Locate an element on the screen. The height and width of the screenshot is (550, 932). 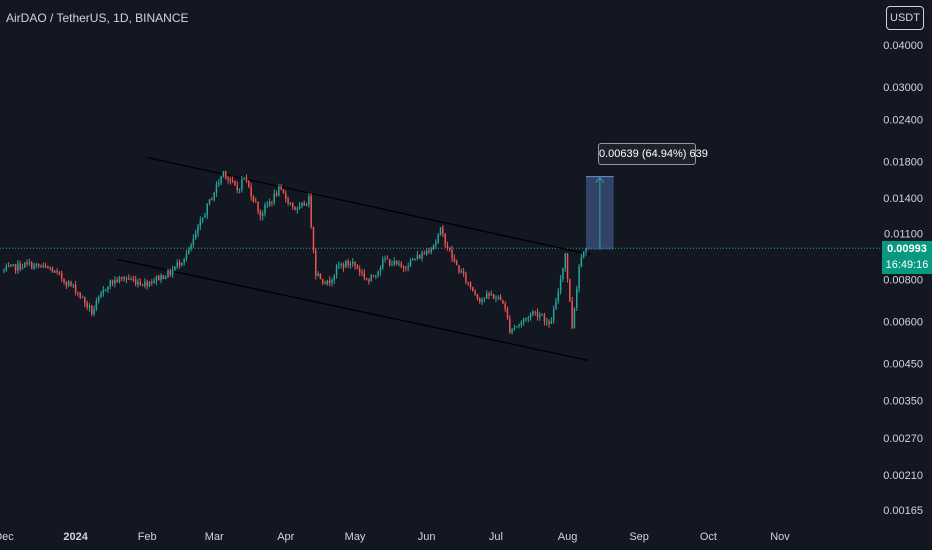
y-tick-label: 0.04000 is located at coordinates (903, 46).